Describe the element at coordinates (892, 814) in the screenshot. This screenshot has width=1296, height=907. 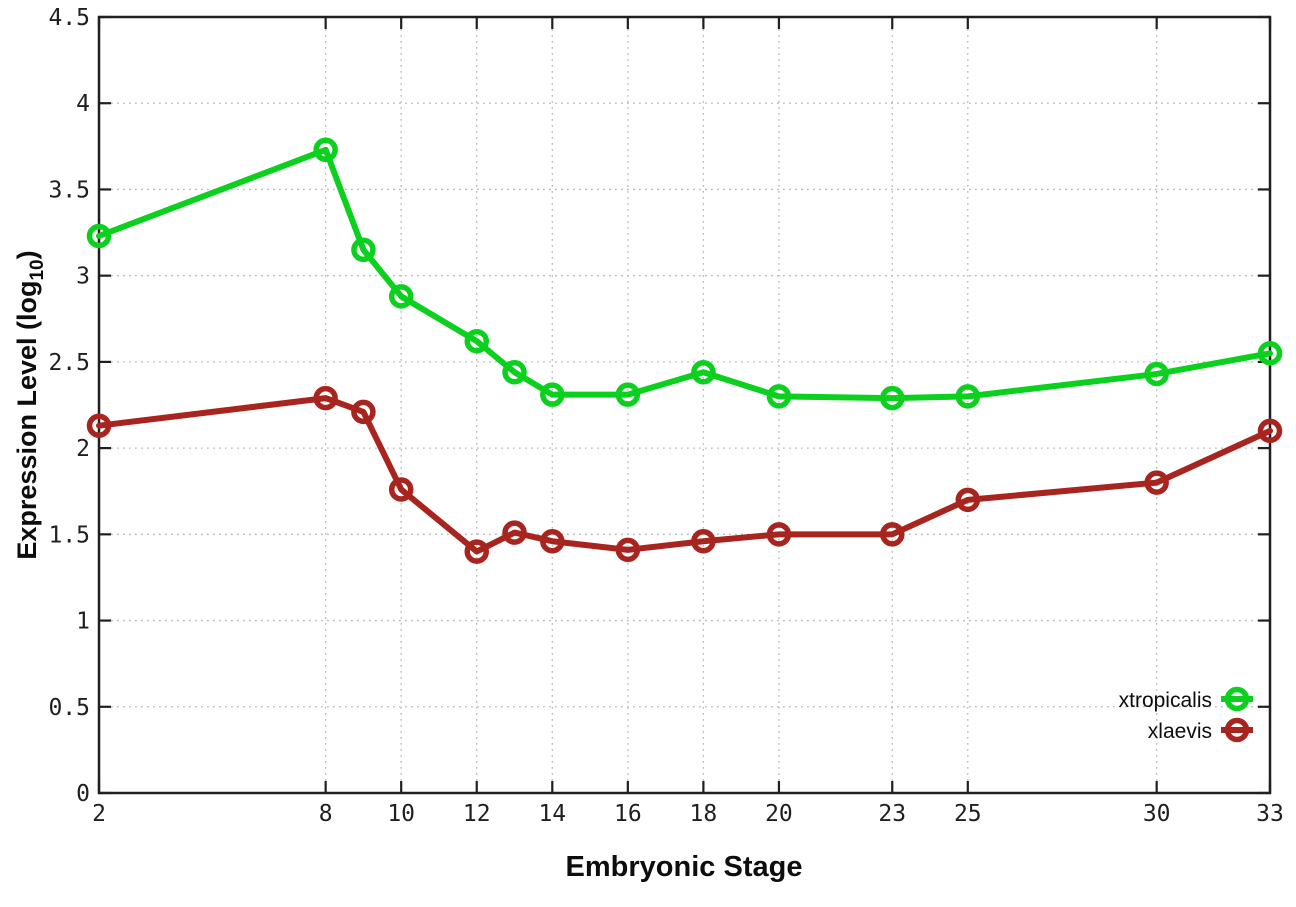
I see `x-tick-label: 23` at that location.